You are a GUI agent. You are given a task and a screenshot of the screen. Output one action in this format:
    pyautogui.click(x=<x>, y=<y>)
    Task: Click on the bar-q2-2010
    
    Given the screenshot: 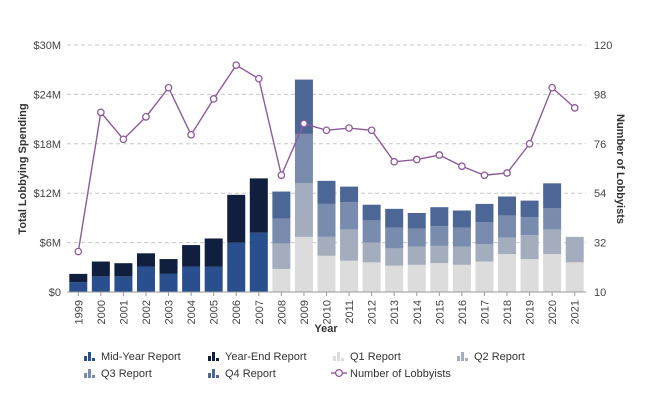 What is the action you would take?
    pyautogui.click(x=326, y=246)
    